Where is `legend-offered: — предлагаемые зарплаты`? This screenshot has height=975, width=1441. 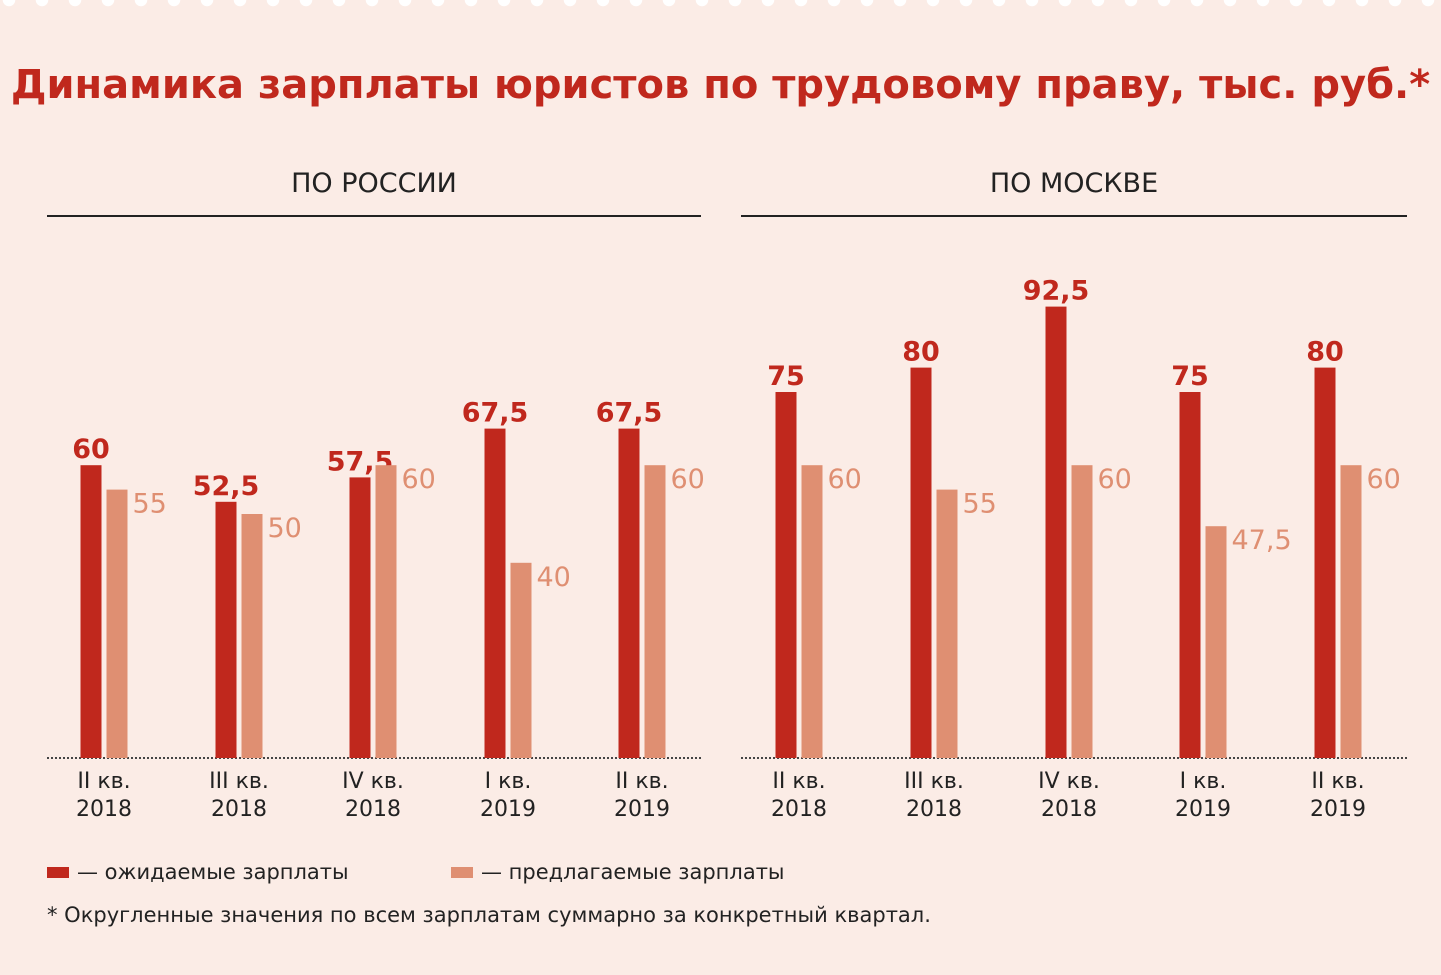 legend-offered: — предлагаемые зарплаты is located at coordinates (618, 872).